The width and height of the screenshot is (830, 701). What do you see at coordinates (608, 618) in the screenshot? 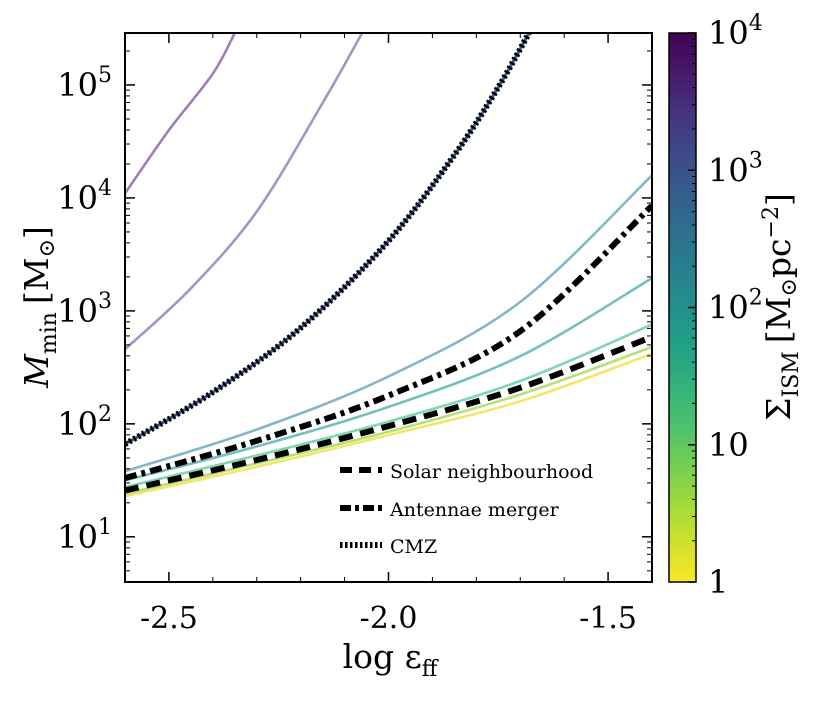
I see `x-tick-label: -1.5` at bounding box center [608, 618].